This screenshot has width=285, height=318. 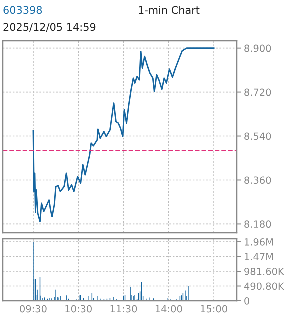 What do you see at coordinates (258, 48) in the screenshot?
I see `y-tick-label: 8.900` at bounding box center [258, 48].